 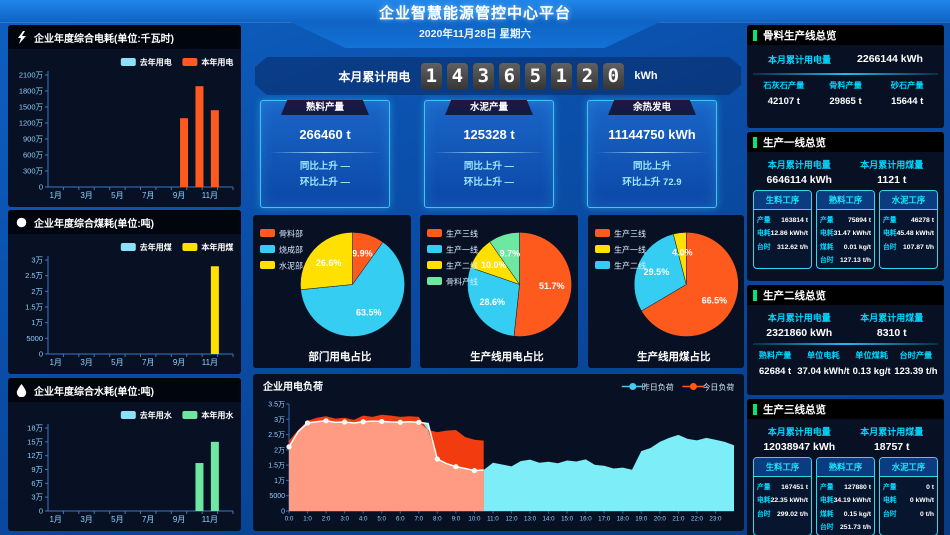 What do you see at coordinates (31, 107) in the screenshot?
I see `svg-text: 1500万` at bounding box center [31, 107].